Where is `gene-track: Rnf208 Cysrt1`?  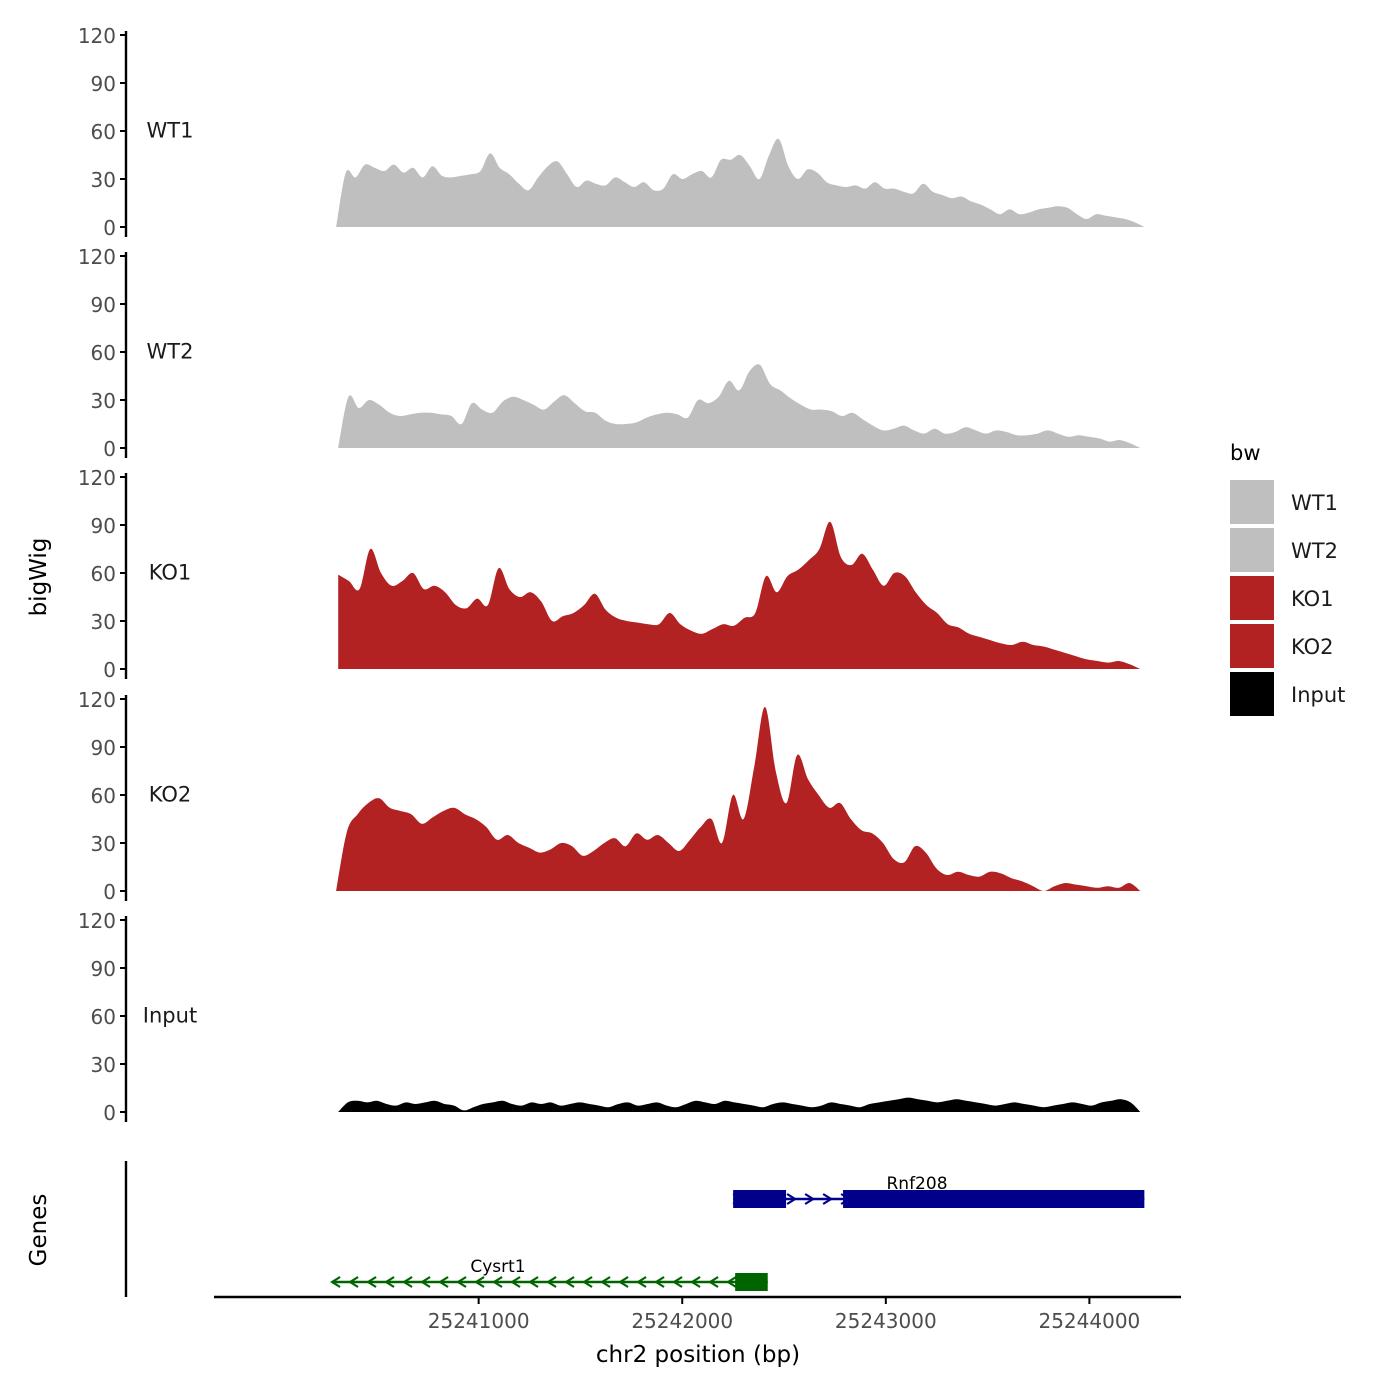
gene-track: Rnf208 Cysrt1 is located at coordinates (634, 1229).